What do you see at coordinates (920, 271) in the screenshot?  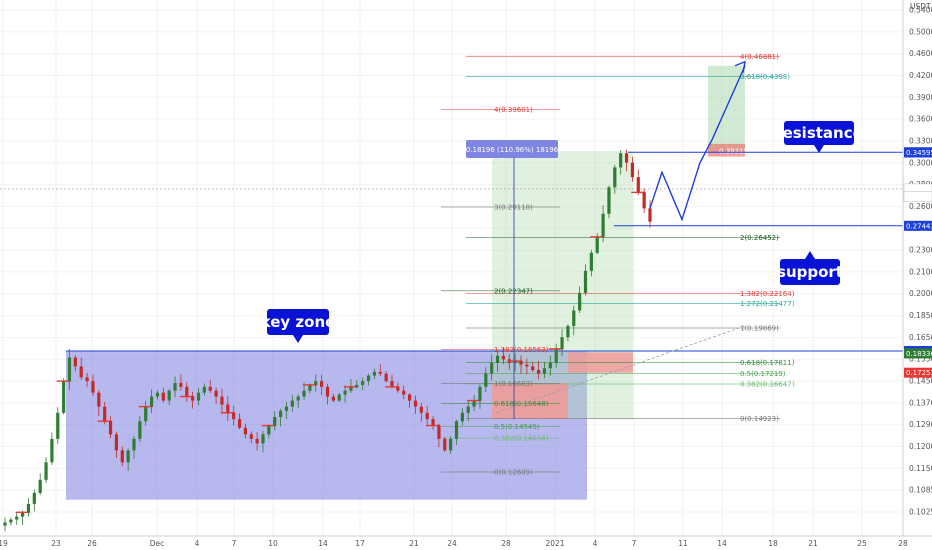 I see `y-tick-label: 0.21000` at bounding box center [920, 271].